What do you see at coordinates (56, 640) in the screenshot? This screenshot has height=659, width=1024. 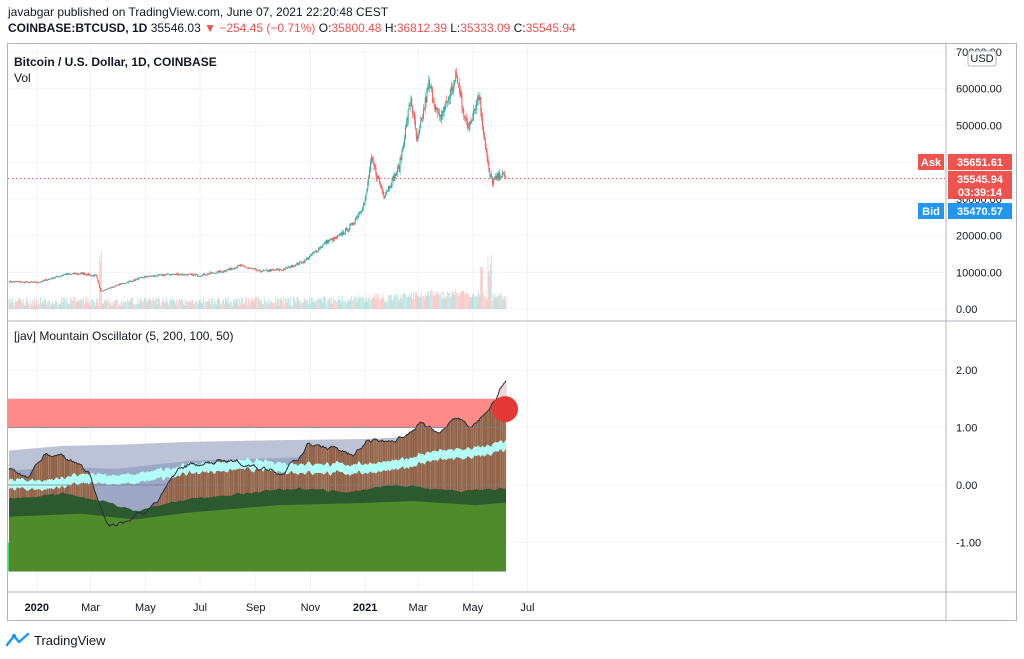 I see `tradingview-logo: TradingView` at bounding box center [56, 640].